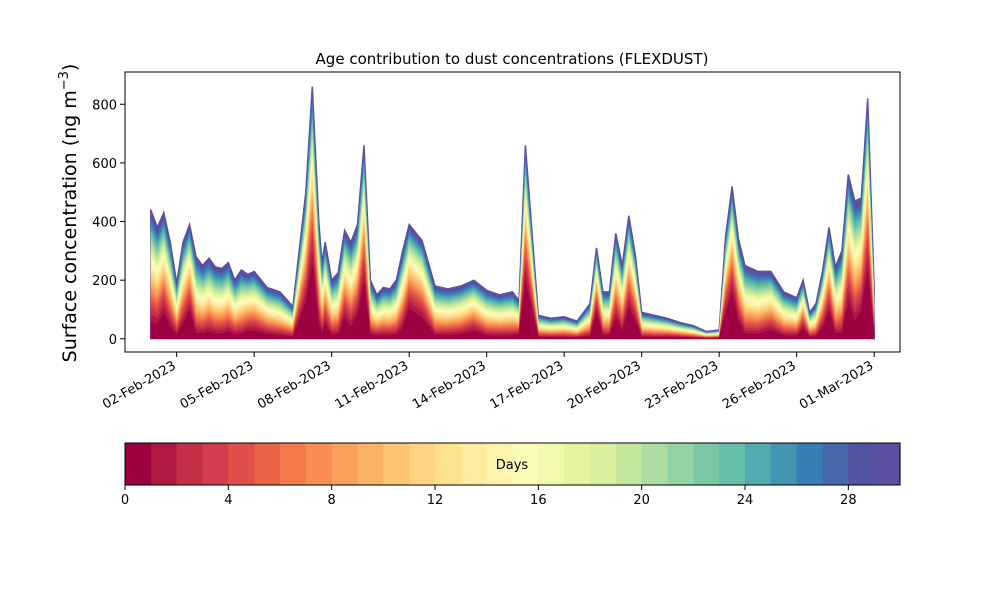 The height and width of the screenshot is (600, 1000). Describe the element at coordinates (836, 385) in the screenshot. I see `x-tick-label: 01-Mar-2023` at that location.